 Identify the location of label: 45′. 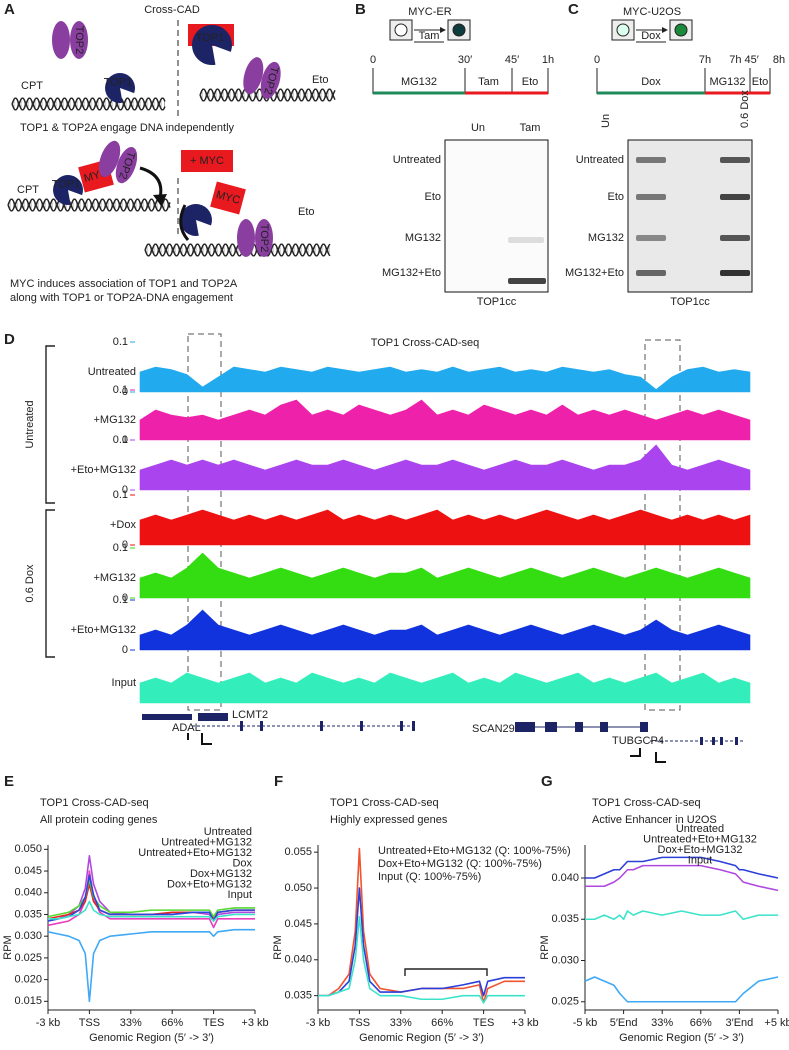
(512, 60).